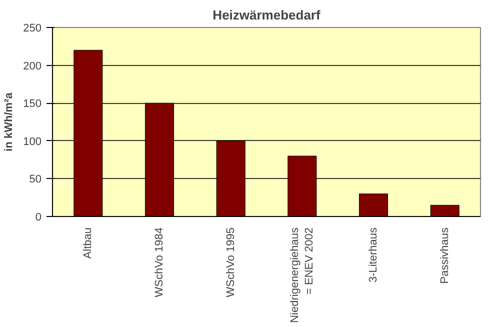 This screenshot has width=500, height=327. Describe the element at coordinates (35, 180) in the screenshot. I see `y-tick-label: 50` at that location.